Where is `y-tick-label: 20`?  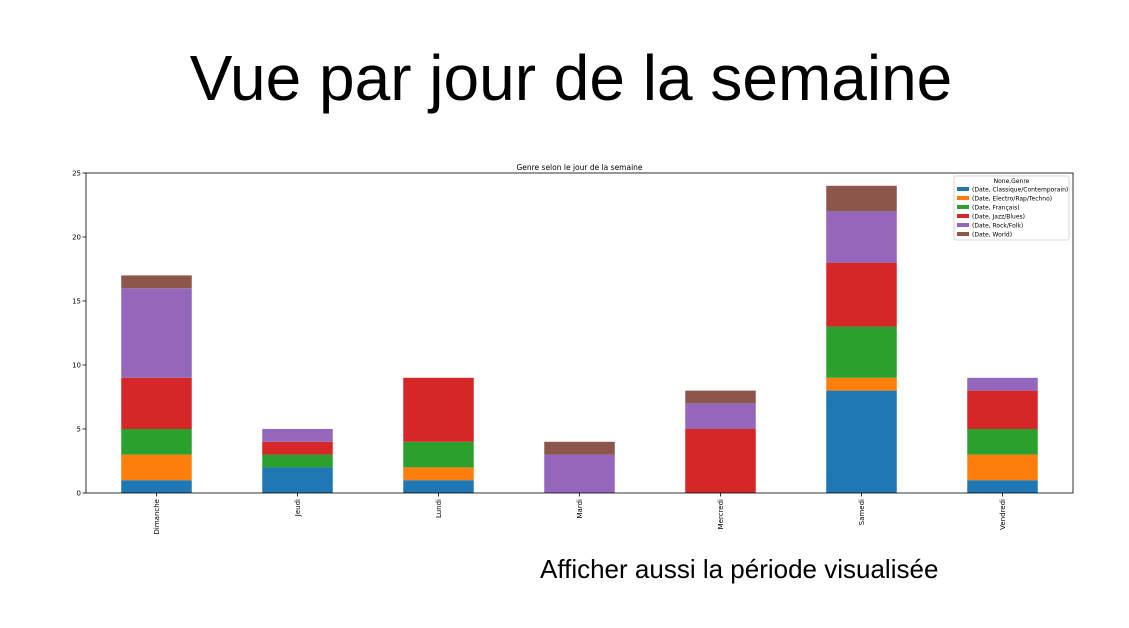 y-tick-label: 20 is located at coordinates (76, 238).